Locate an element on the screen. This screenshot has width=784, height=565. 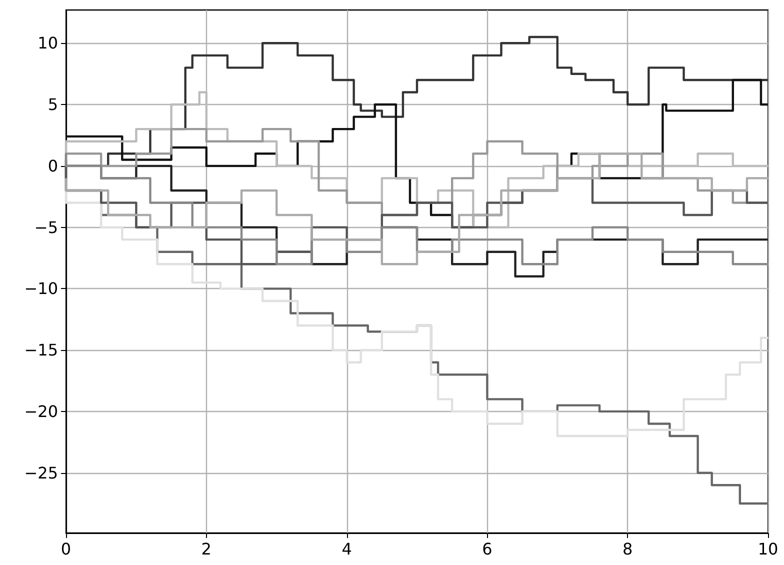
y-tick-label: 0 is located at coordinates (53, 166).